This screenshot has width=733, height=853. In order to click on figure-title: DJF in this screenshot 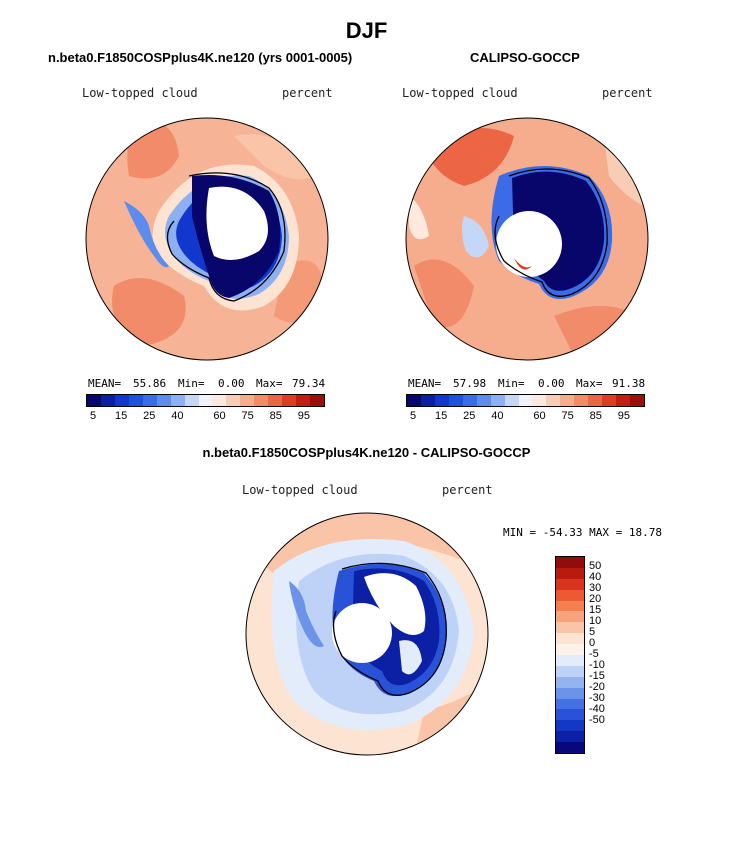, I will do `click(366, 30)`.